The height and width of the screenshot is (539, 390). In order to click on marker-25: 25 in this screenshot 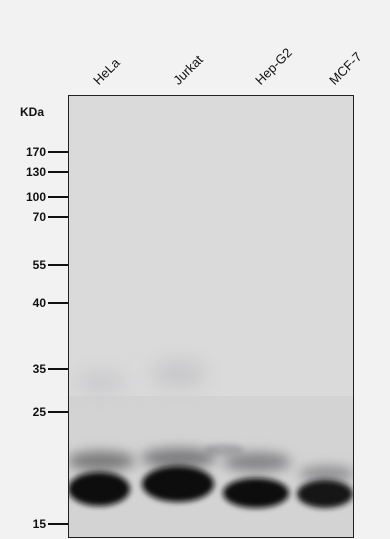, I will do `click(34, 412)`.